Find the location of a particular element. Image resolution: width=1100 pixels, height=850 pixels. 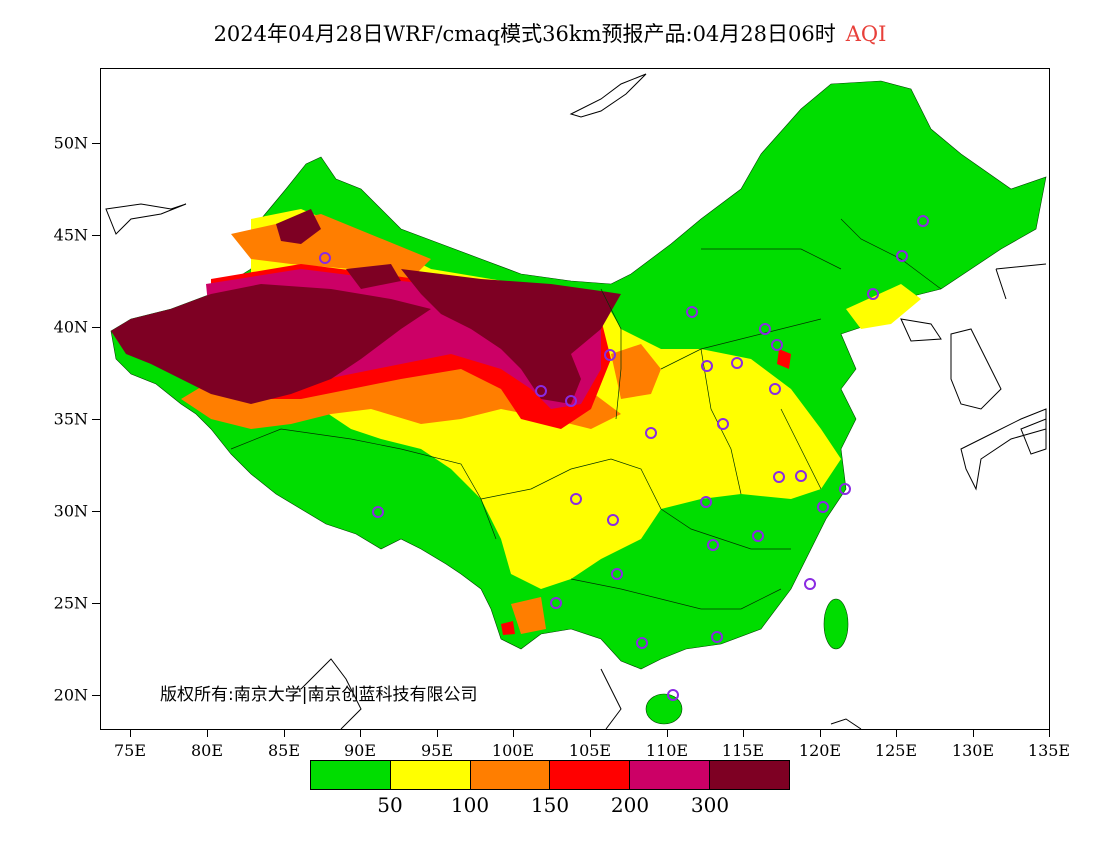

region-orange-east is located at coordinates (636, 371).